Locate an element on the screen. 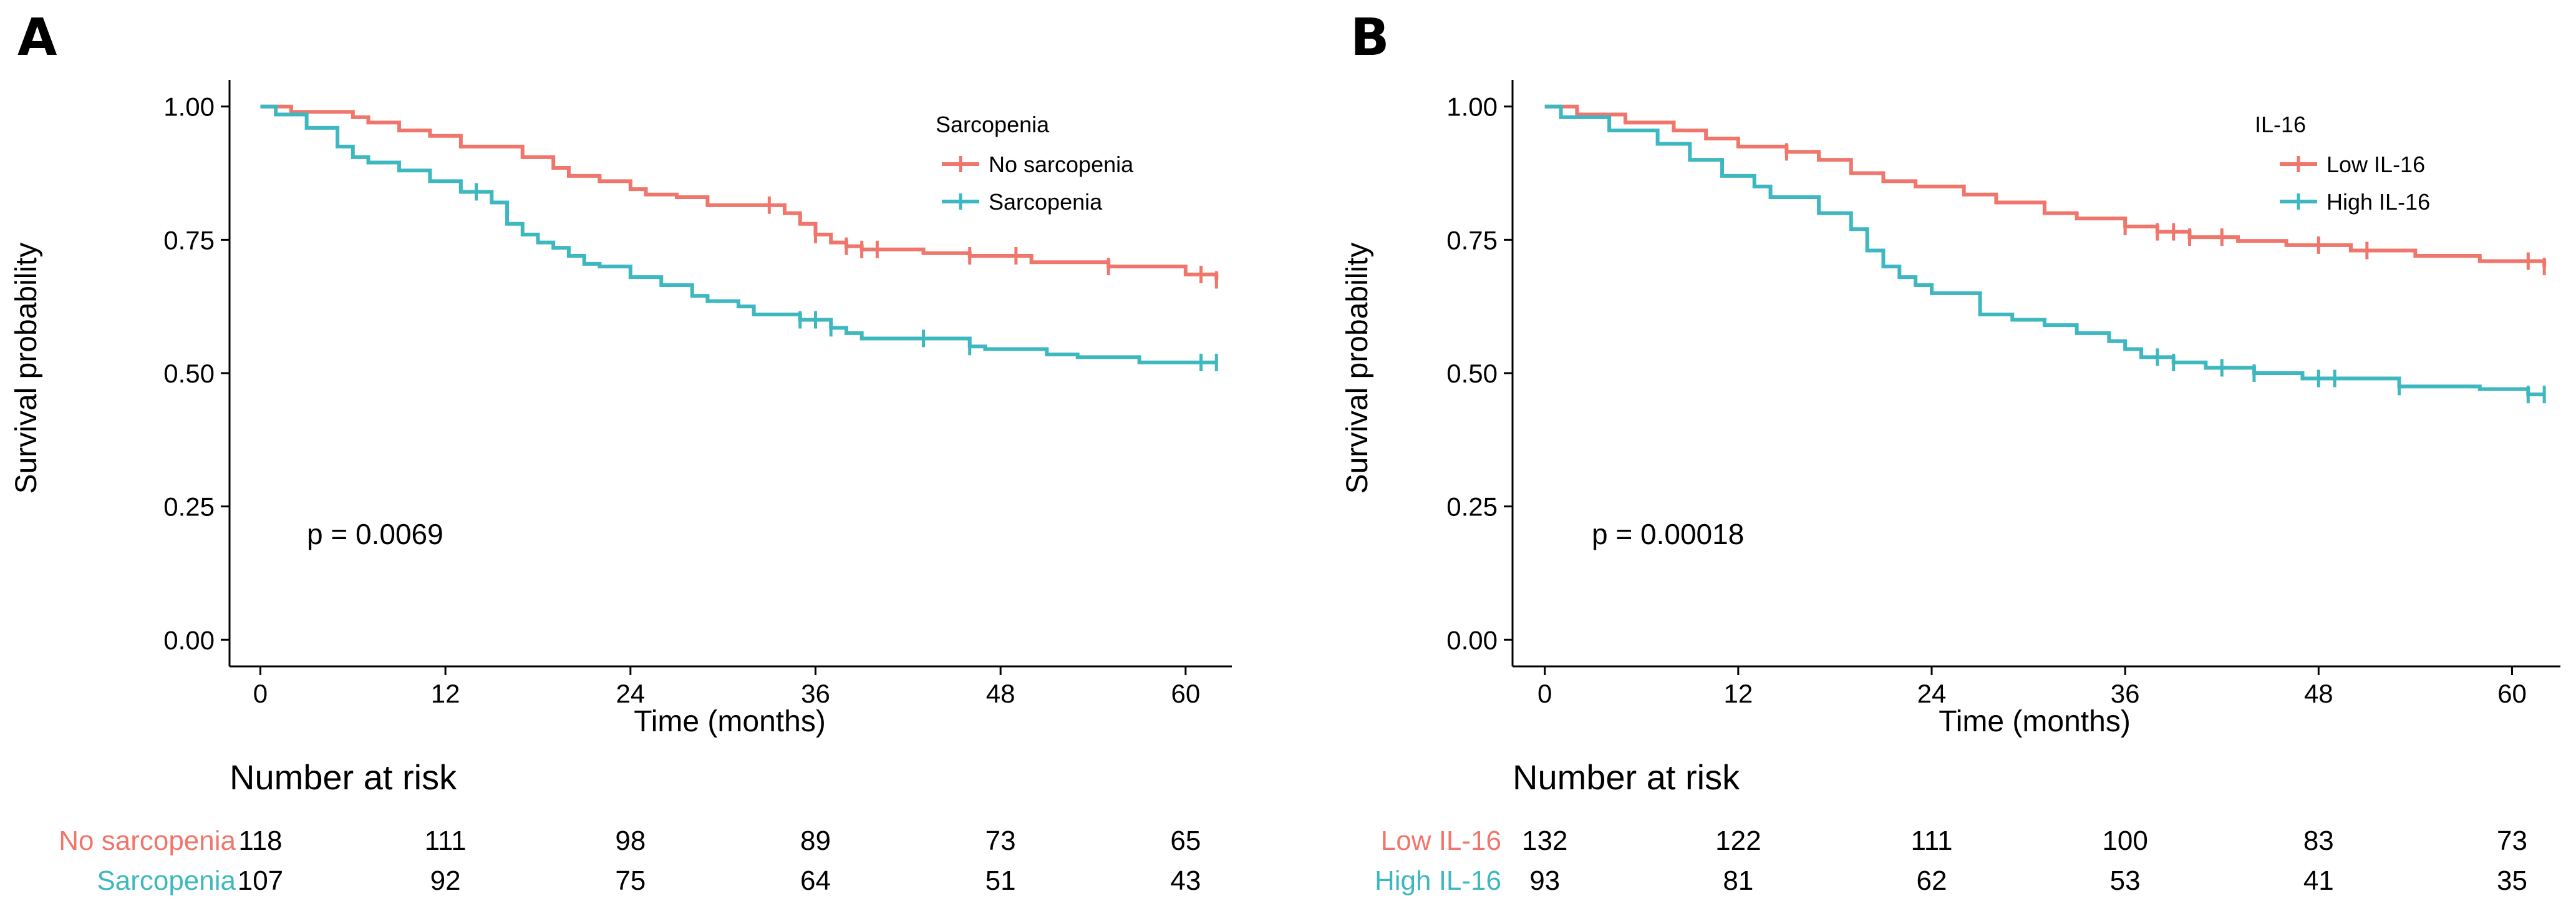 Image resolution: width=2576 pixels, height=901 pixels. panel-b-risk-value-low-il-16: 83 is located at coordinates (2318, 841).